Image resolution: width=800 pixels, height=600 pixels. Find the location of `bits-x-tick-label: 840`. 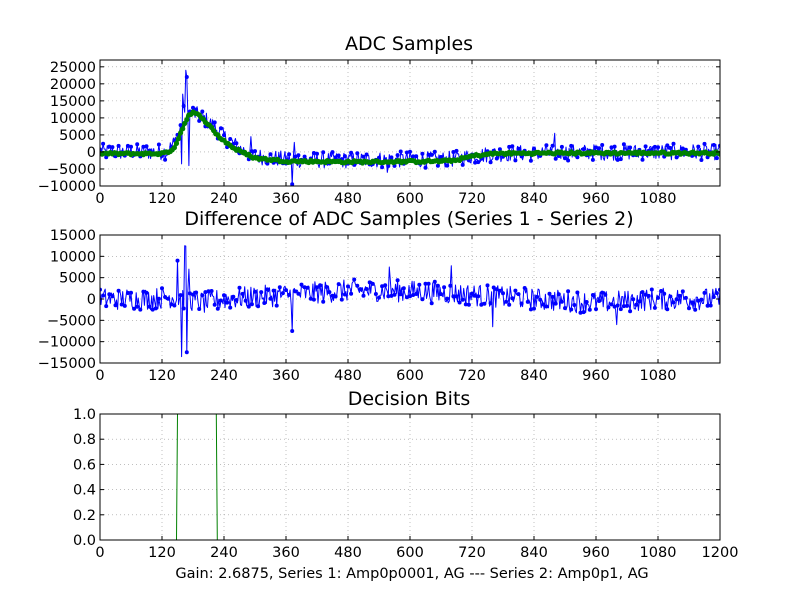

bits-x-tick-label: 840 is located at coordinates (534, 553).